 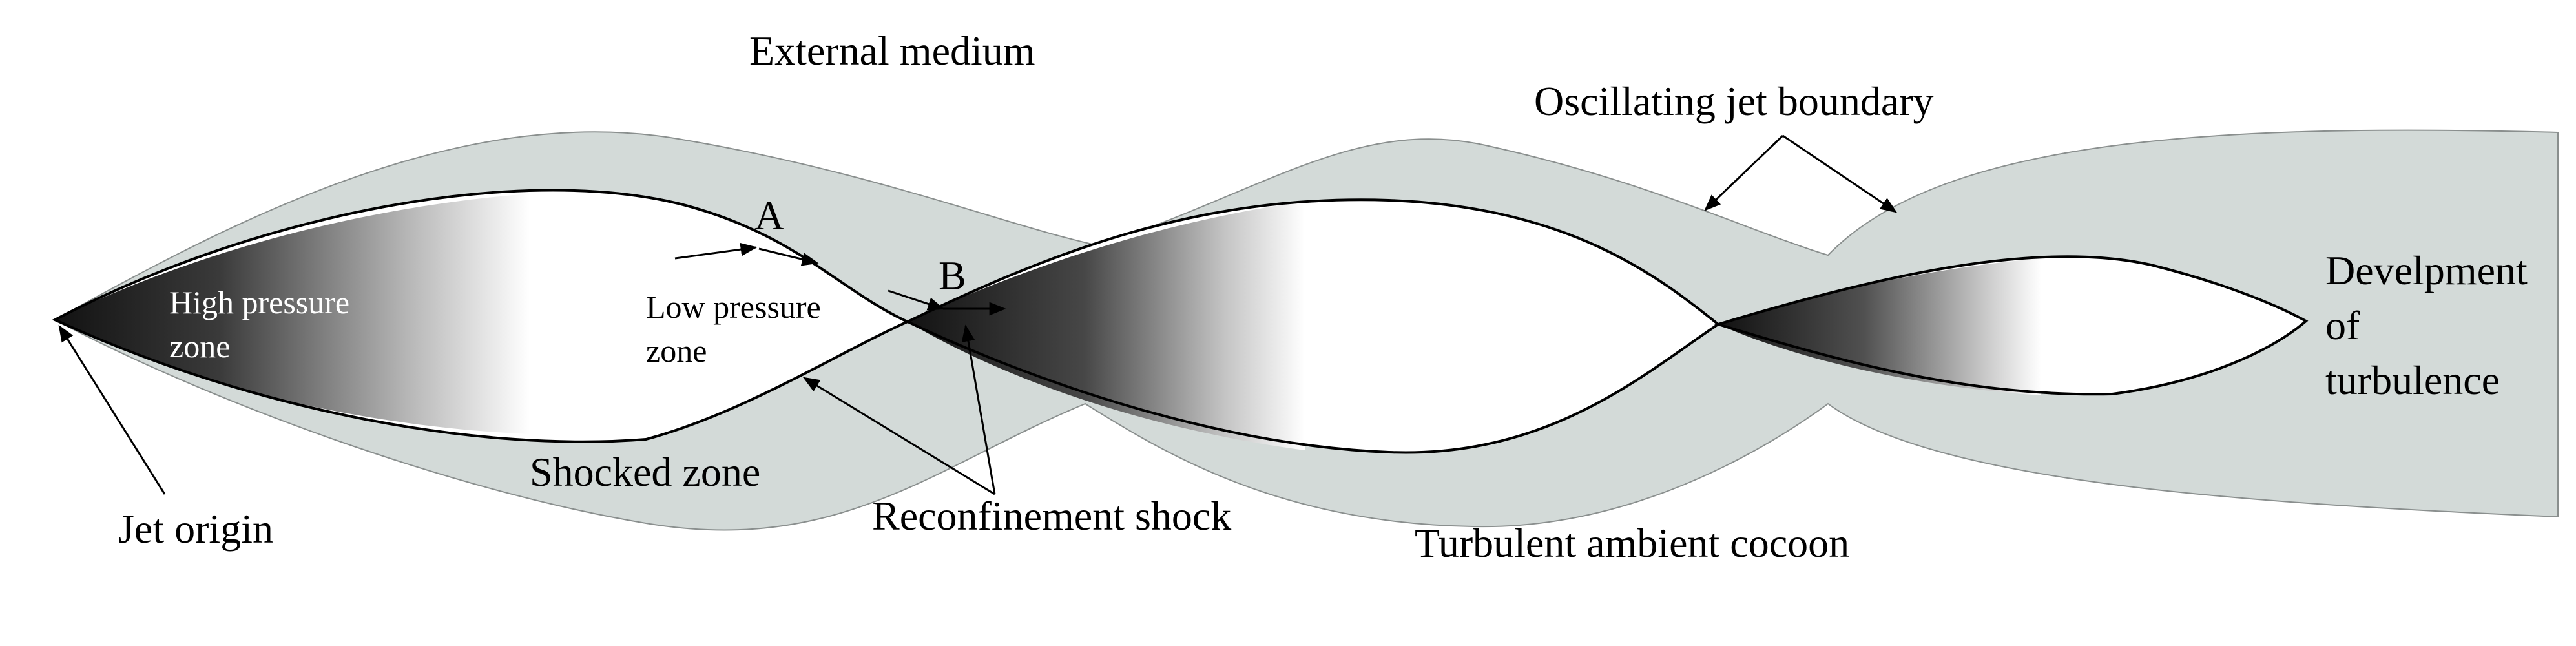 What do you see at coordinates (892, 51) in the screenshot?
I see `external-medium-label: External medium` at bounding box center [892, 51].